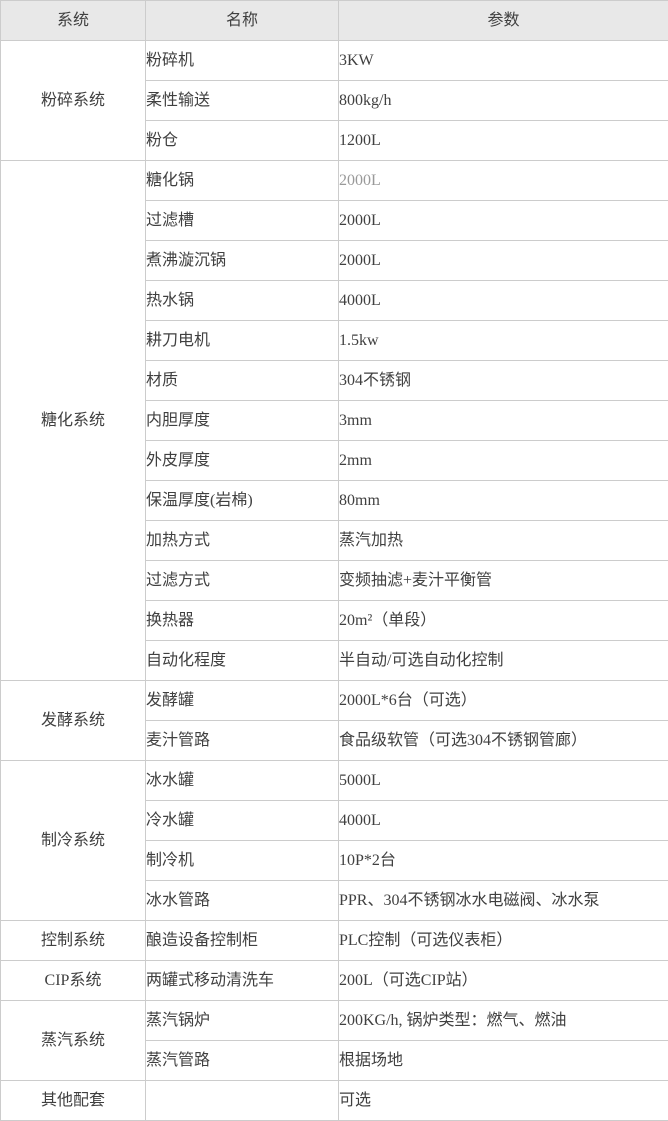 The width and height of the screenshot is (668, 1121). What do you see at coordinates (73, 720) in the screenshot?
I see `system-cell: 发酵系统` at bounding box center [73, 720].